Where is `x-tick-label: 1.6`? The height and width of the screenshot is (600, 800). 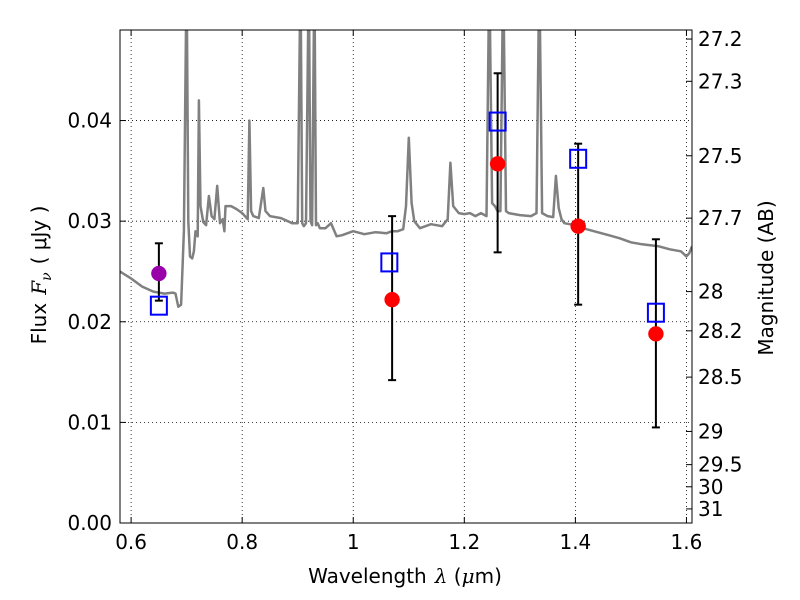
x-tick-label: 1.6 is located at coordinates (687, 542).